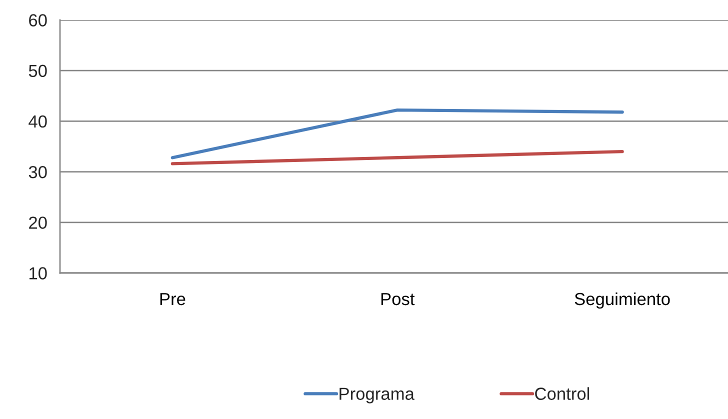  I want to click on x-tick-label: Post, so click(398, 299).